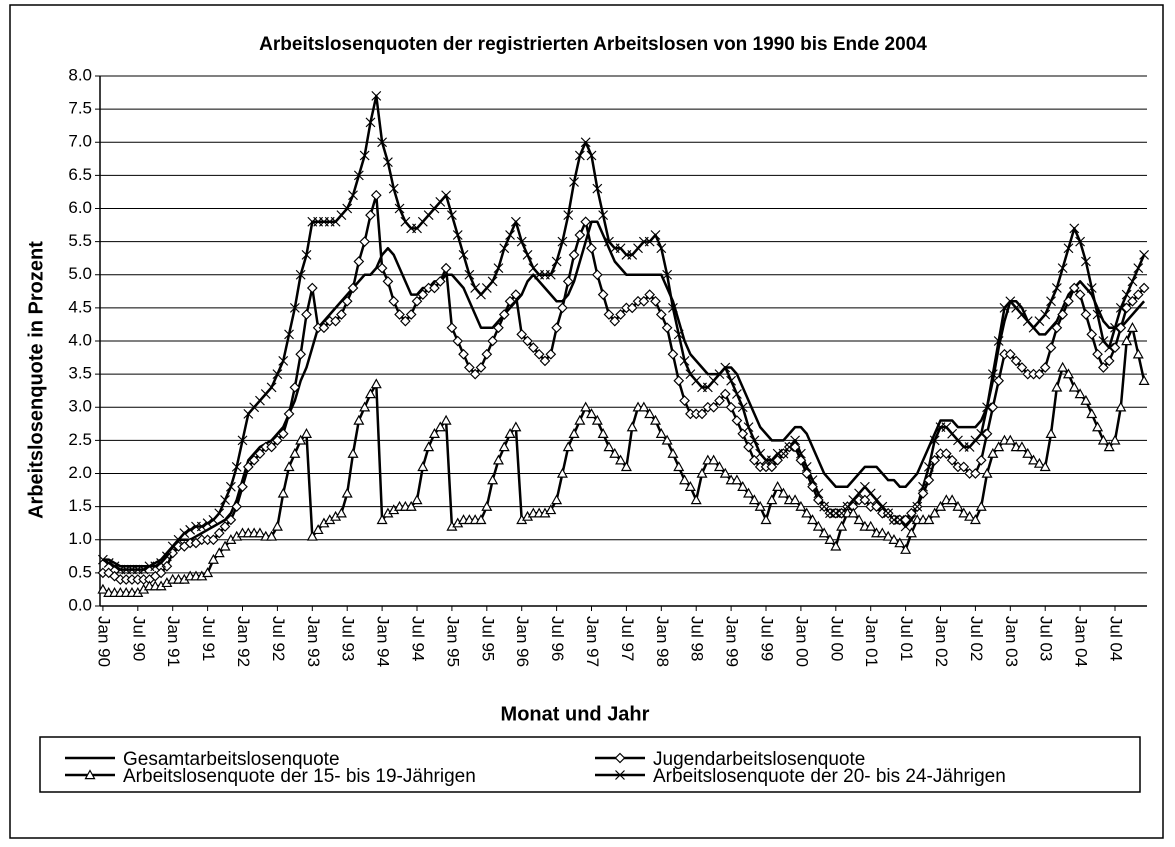 The width and height of the screenshot is (1175, 847). I want to click on y-tick-label: 2.0, so click(80, 472).